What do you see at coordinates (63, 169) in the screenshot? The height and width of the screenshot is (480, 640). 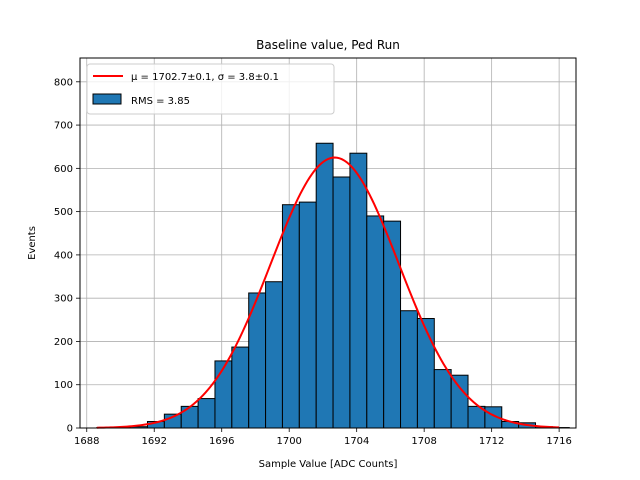 I see `y-tick-label: 600` at bounding box center [63, 169].